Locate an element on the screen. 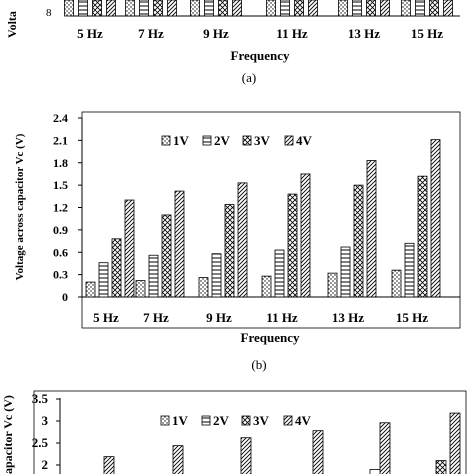 The height and width of the screenshot is (474, 474). bar-a-2V-15Hz is located at coordinates (420, 8).